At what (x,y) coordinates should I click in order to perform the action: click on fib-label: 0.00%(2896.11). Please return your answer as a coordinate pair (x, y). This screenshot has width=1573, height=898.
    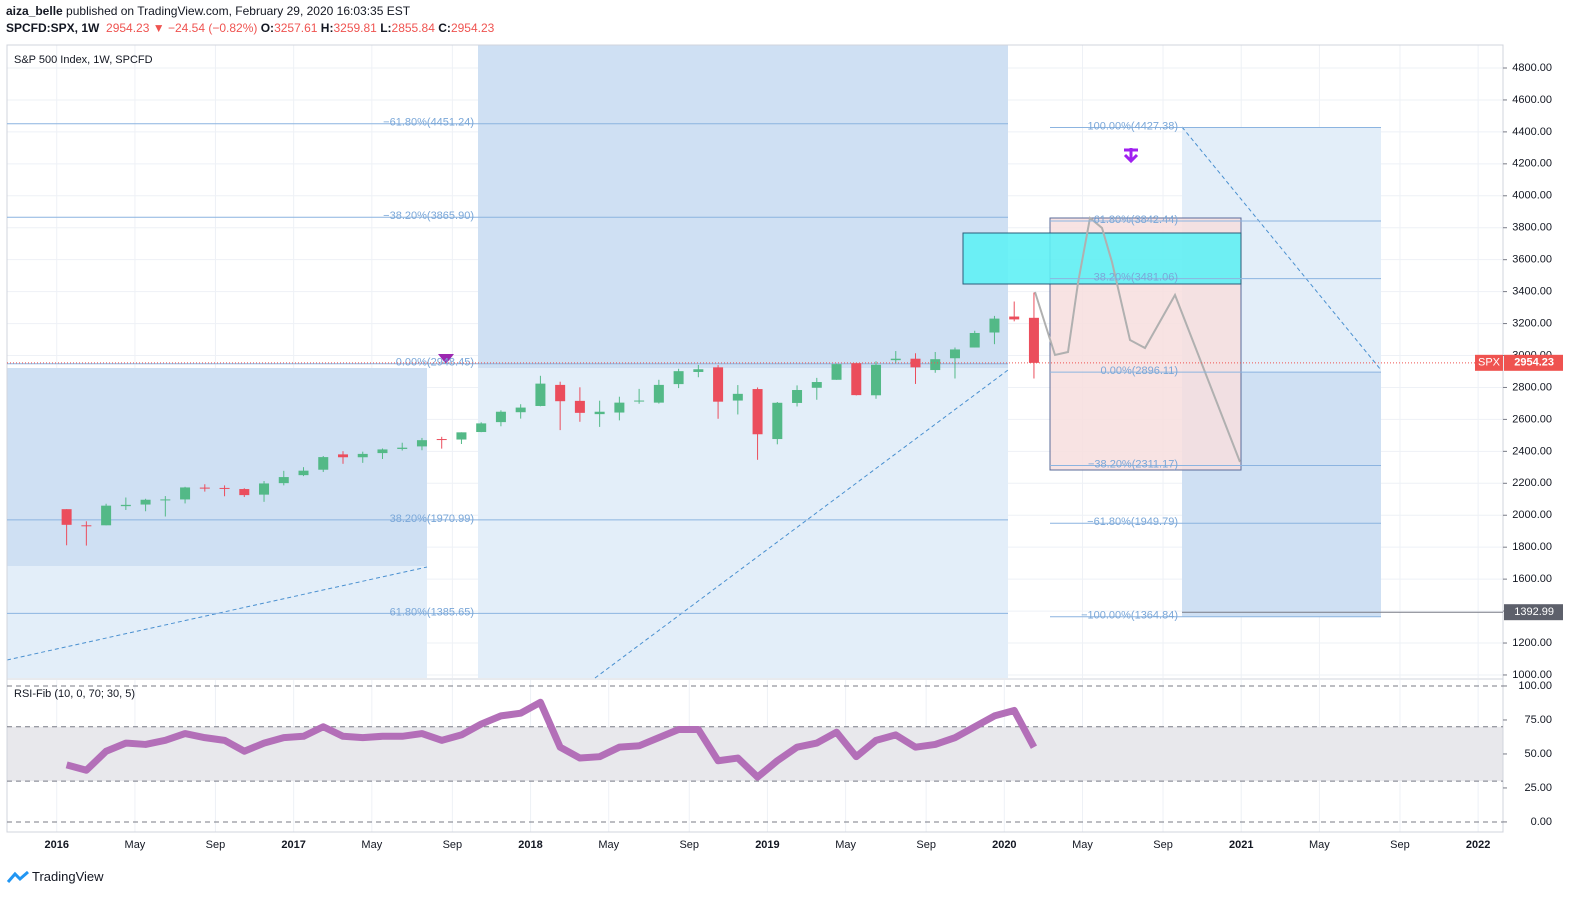
    Looking at the image, I should click on (1139, 371).